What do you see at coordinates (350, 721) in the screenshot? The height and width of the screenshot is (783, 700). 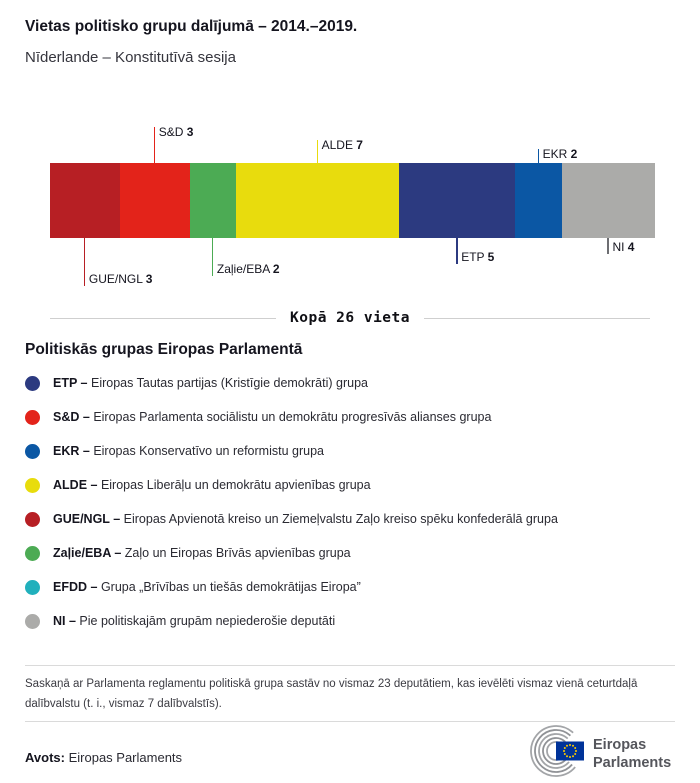 I see `footer-divider-bottom` at bounding box center [350, 721].